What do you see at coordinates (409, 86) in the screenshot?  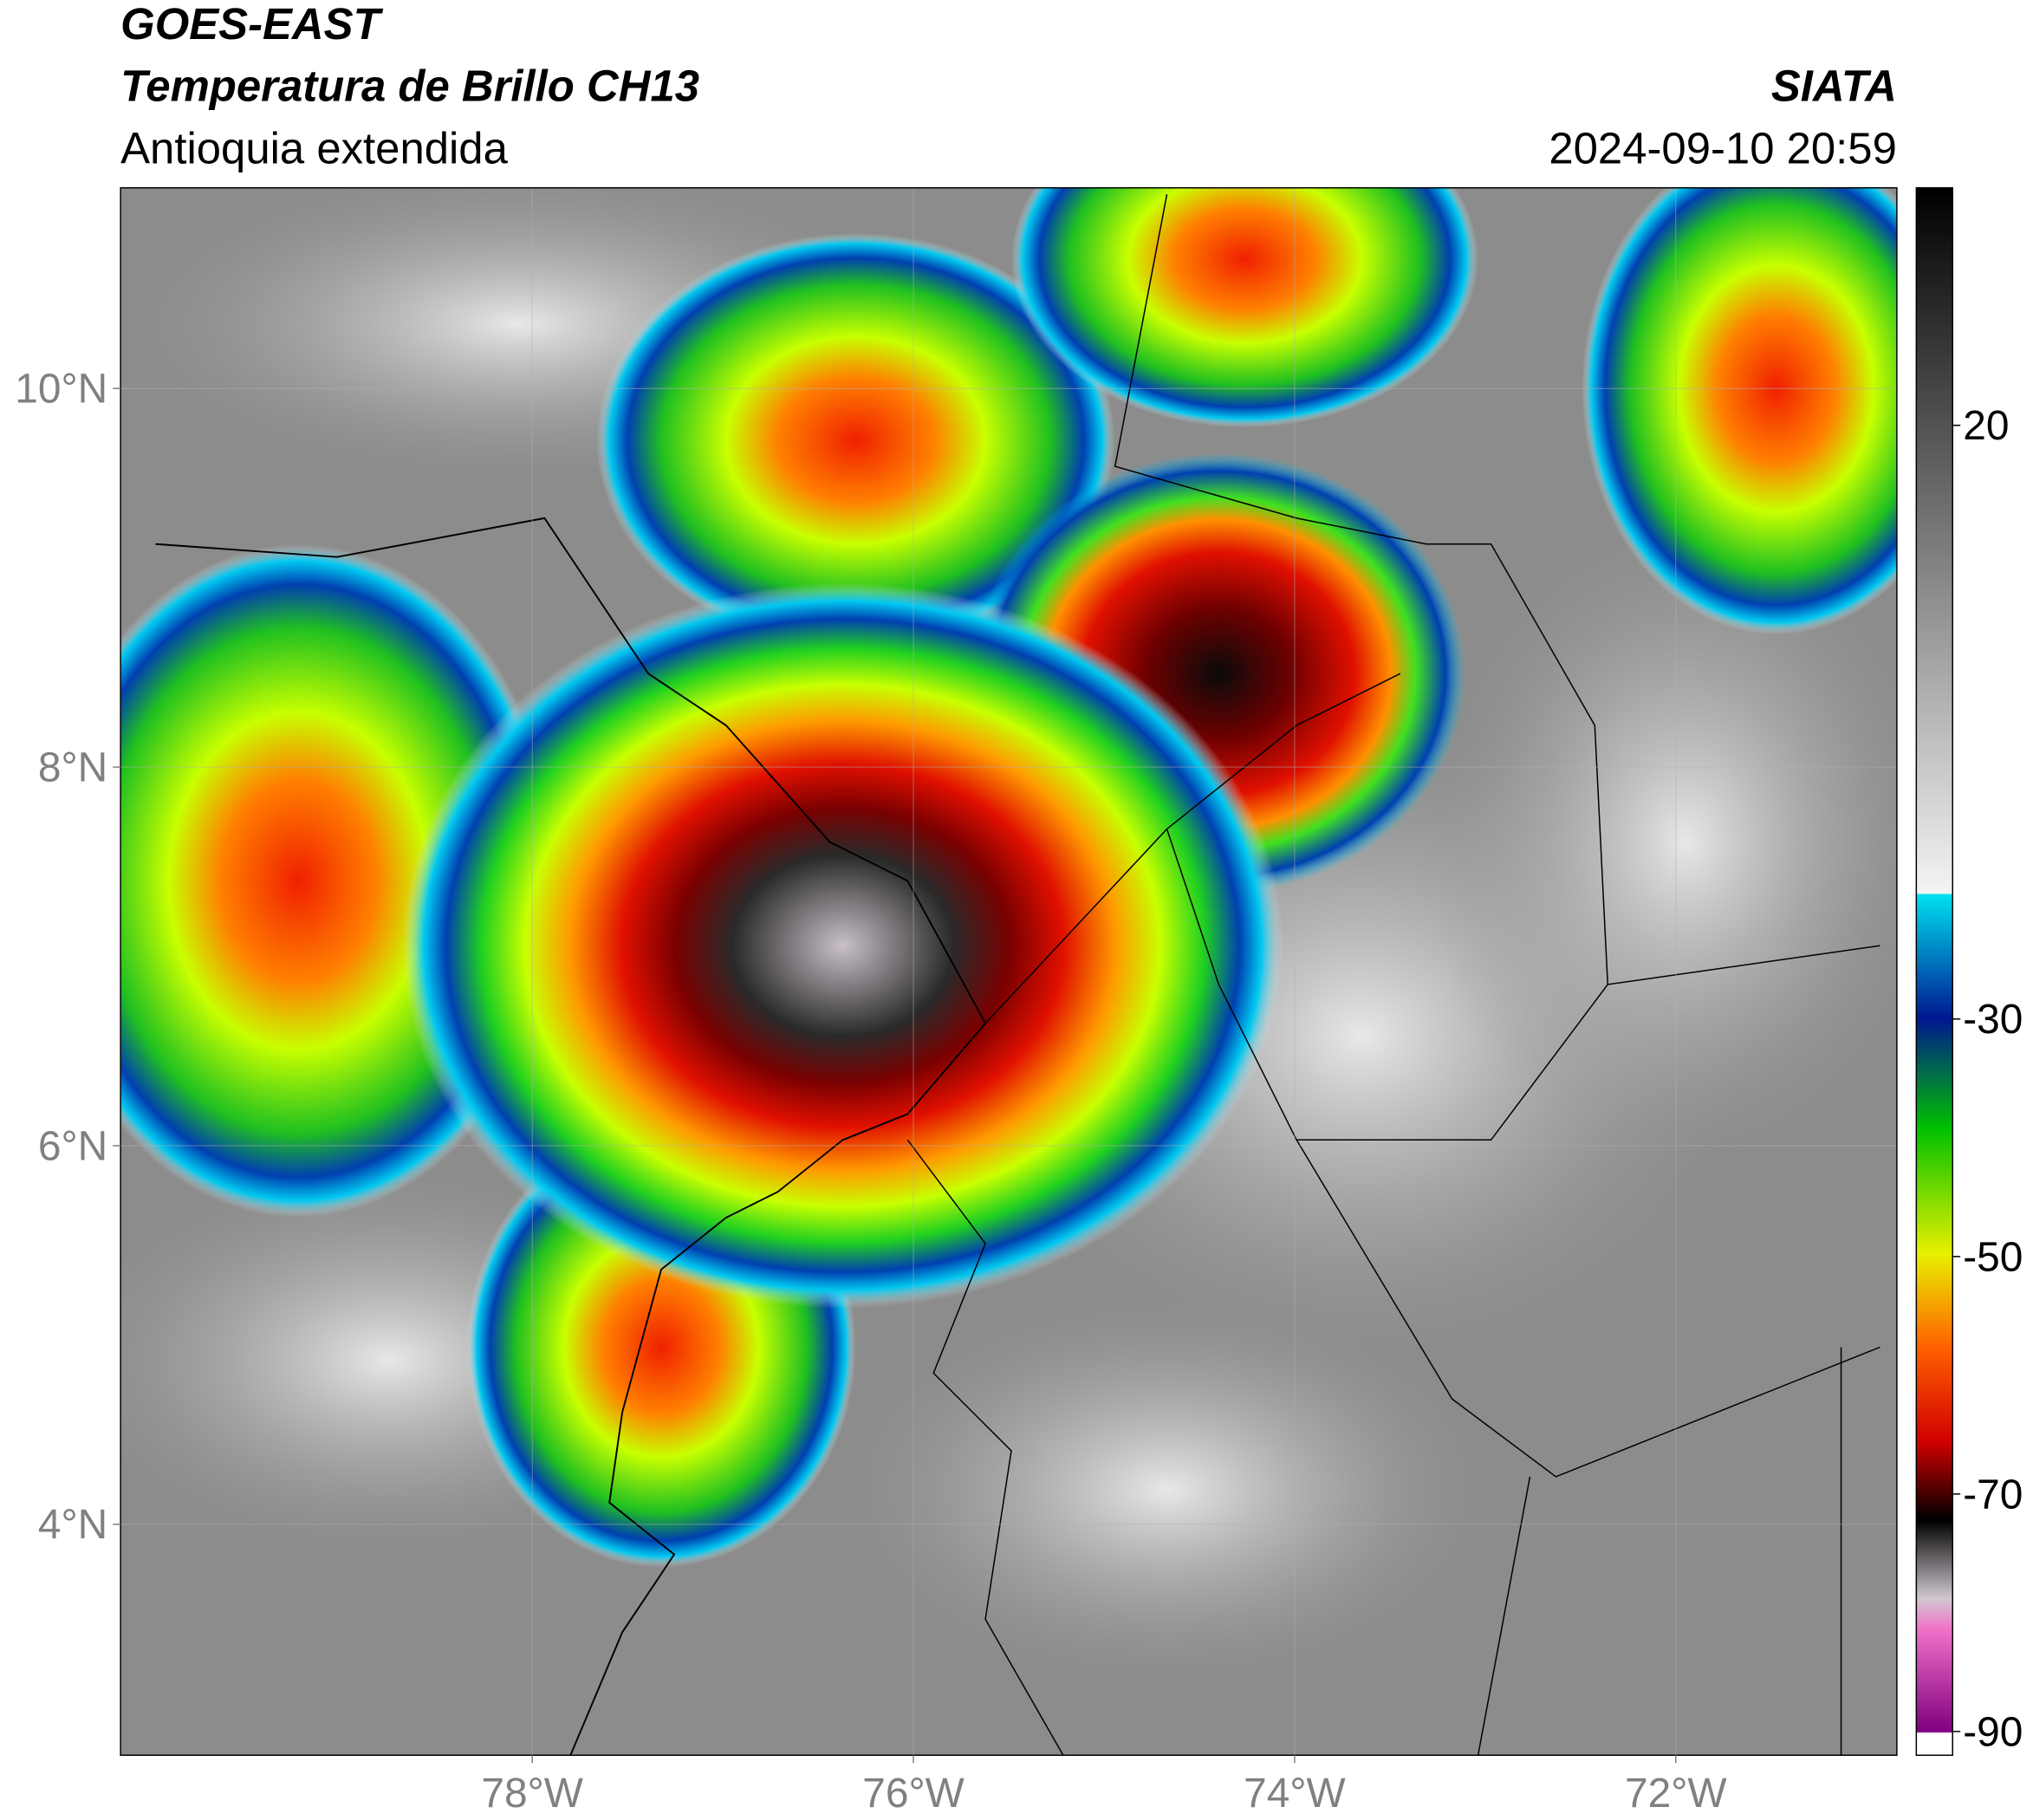 I see `subtitle: Temperatura de Brillo CH13` at bounding box center [409, 86].